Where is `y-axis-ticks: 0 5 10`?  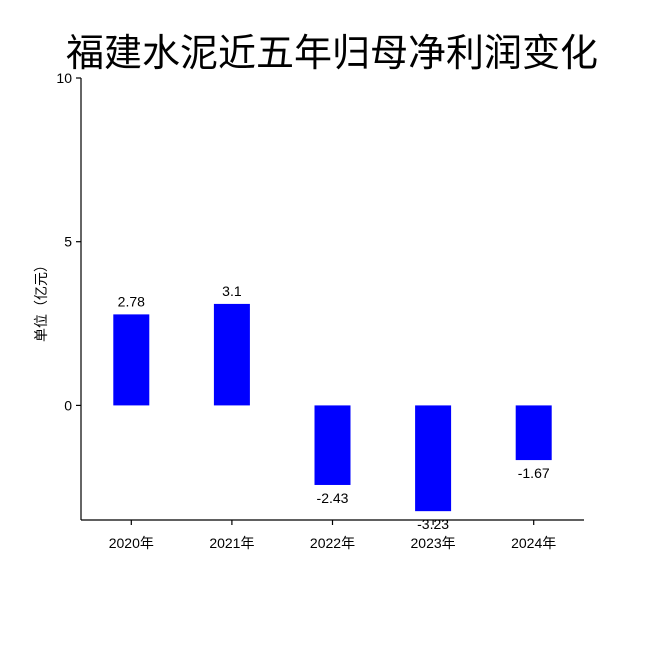 y-axis-ticks: 0 5 10 is located at coordinates (68, 241).